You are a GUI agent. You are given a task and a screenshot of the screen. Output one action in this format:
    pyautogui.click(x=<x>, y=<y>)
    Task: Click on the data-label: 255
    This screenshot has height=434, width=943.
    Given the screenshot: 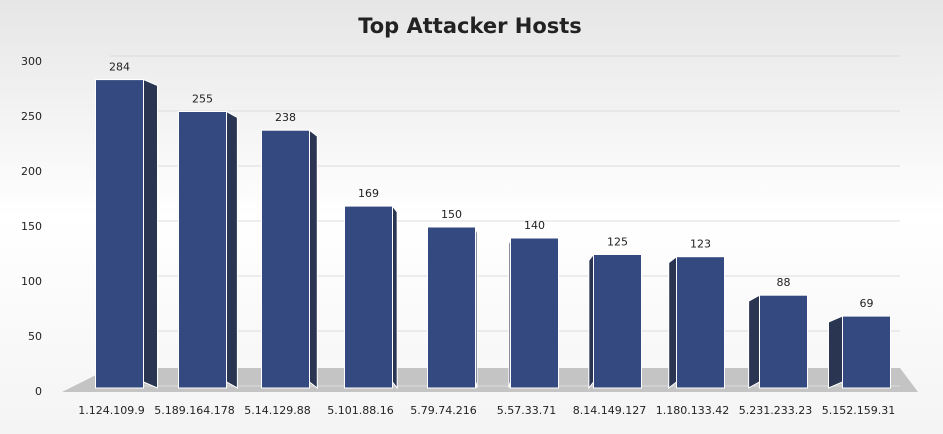 What is the action you would take?
    pyautogui.click(x=202, y=99)
    